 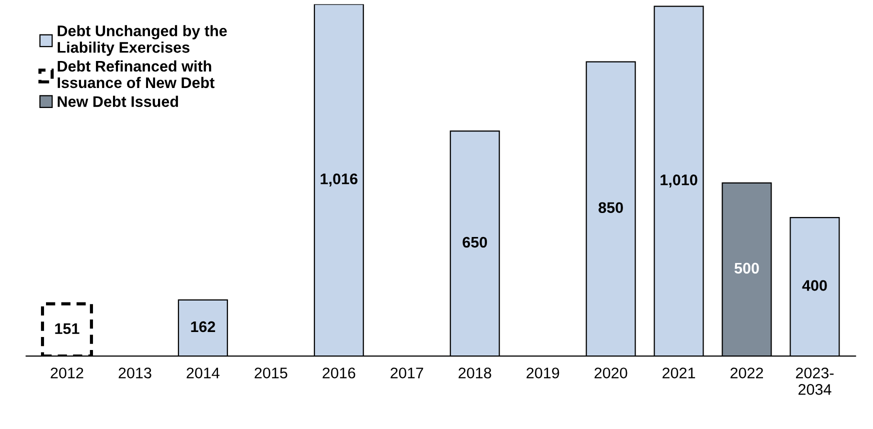 I want to click on x-tick-label: 2019, so click(x=543, y=373).